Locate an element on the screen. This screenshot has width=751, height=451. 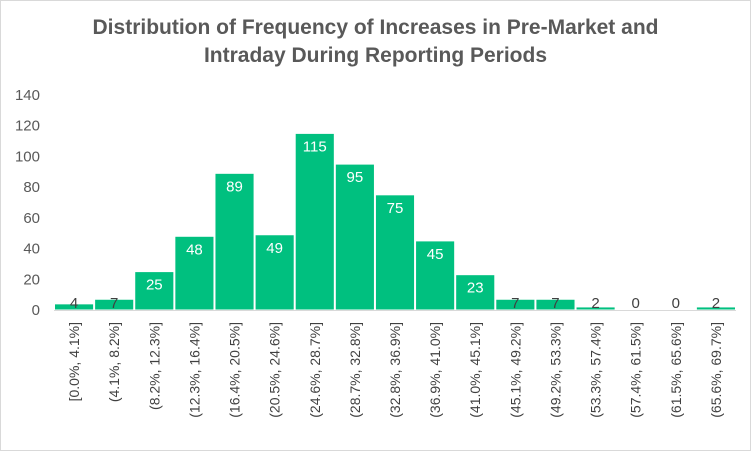
y-tick-label: 0 is located at coordinates (36, 310).